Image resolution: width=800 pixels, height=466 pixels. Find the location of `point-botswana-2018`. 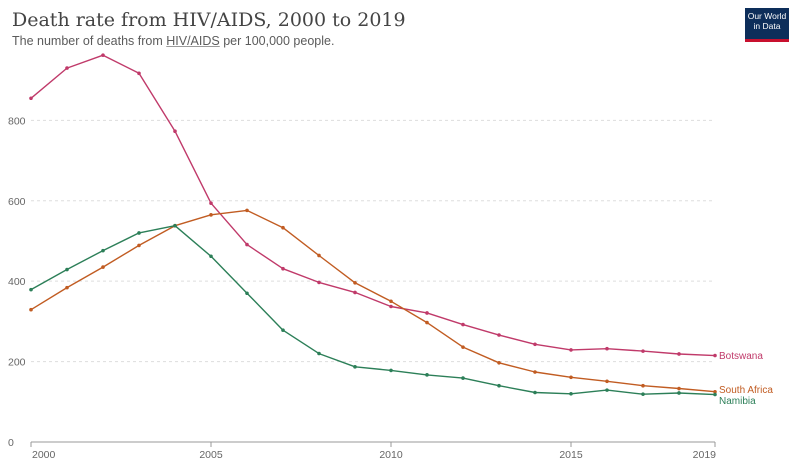

point-botswana-2018 is located at coordinates (679, 354).